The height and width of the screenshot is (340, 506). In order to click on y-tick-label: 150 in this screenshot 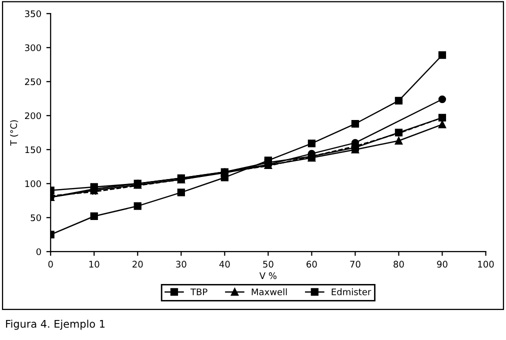, I will do `click(33, 150)`.